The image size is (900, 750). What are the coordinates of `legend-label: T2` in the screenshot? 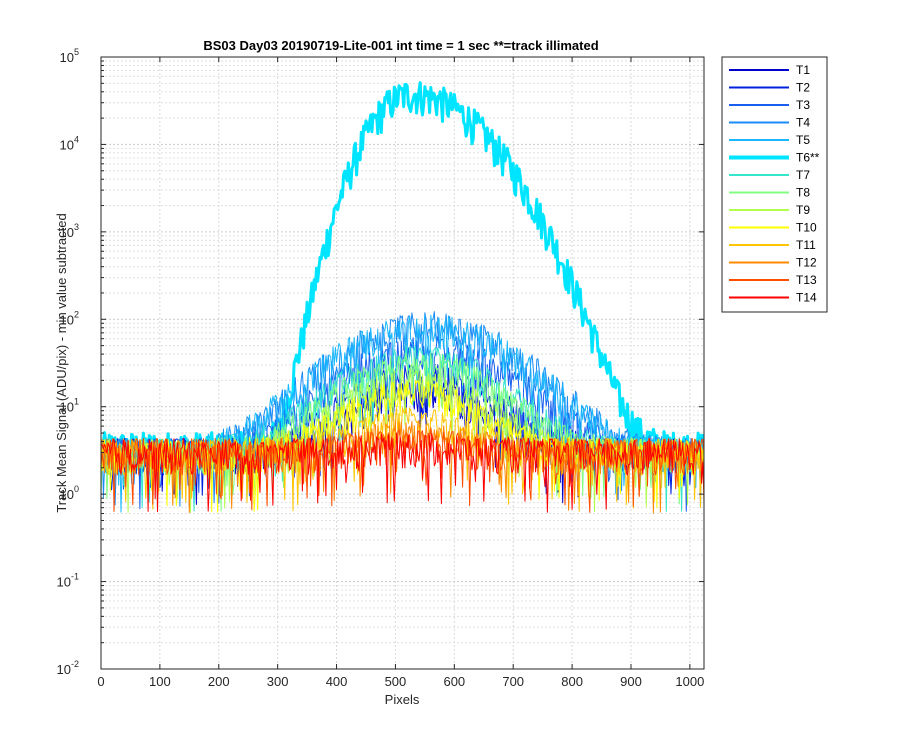 It's located at (803, 88).